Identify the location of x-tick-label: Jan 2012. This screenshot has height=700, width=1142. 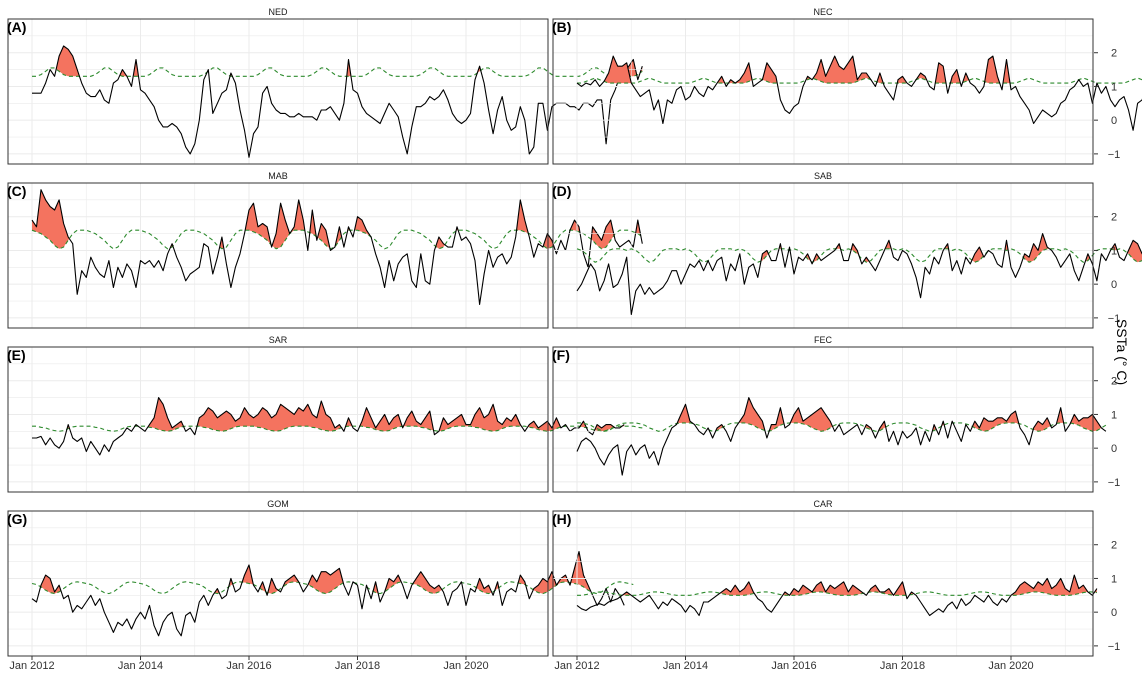
(31, 666).